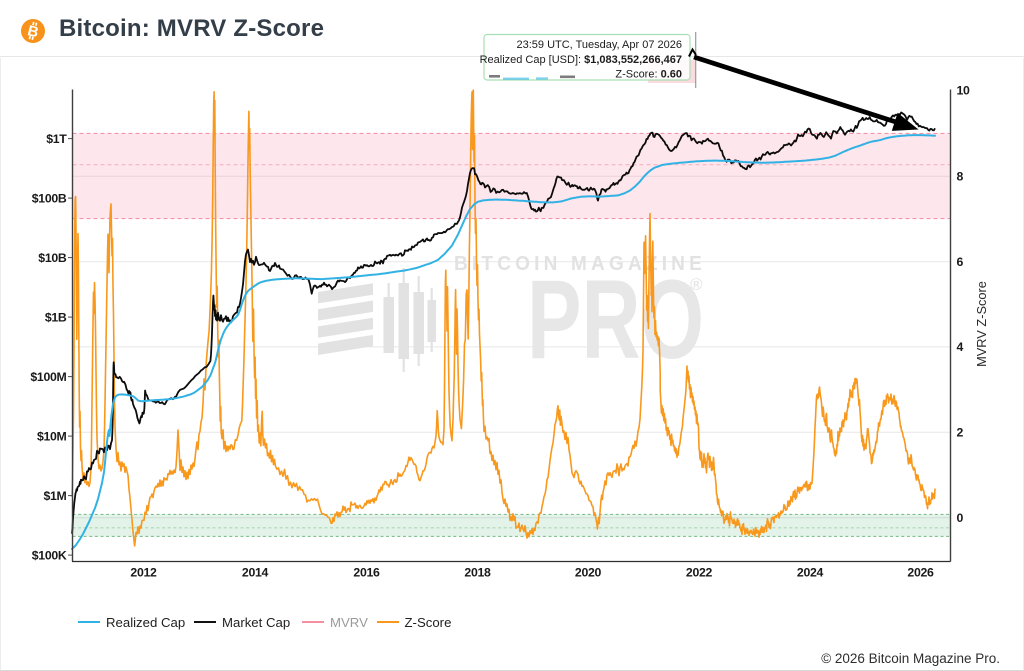  Describe the element at coordinates (56, 317) in the screenshot. I see `svg-text: $1B` at that location.